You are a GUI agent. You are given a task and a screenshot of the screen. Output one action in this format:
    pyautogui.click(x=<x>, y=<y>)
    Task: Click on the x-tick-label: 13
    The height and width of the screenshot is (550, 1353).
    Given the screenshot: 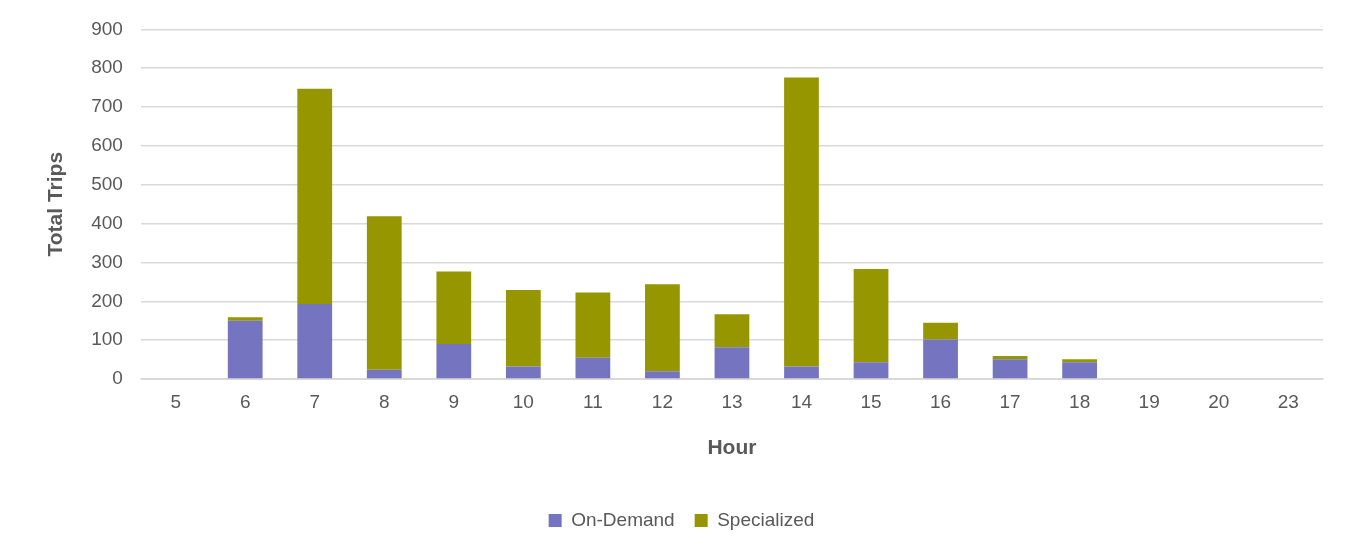 What is the action you would take?
    pyautogui.click(x=732, y=401)
    